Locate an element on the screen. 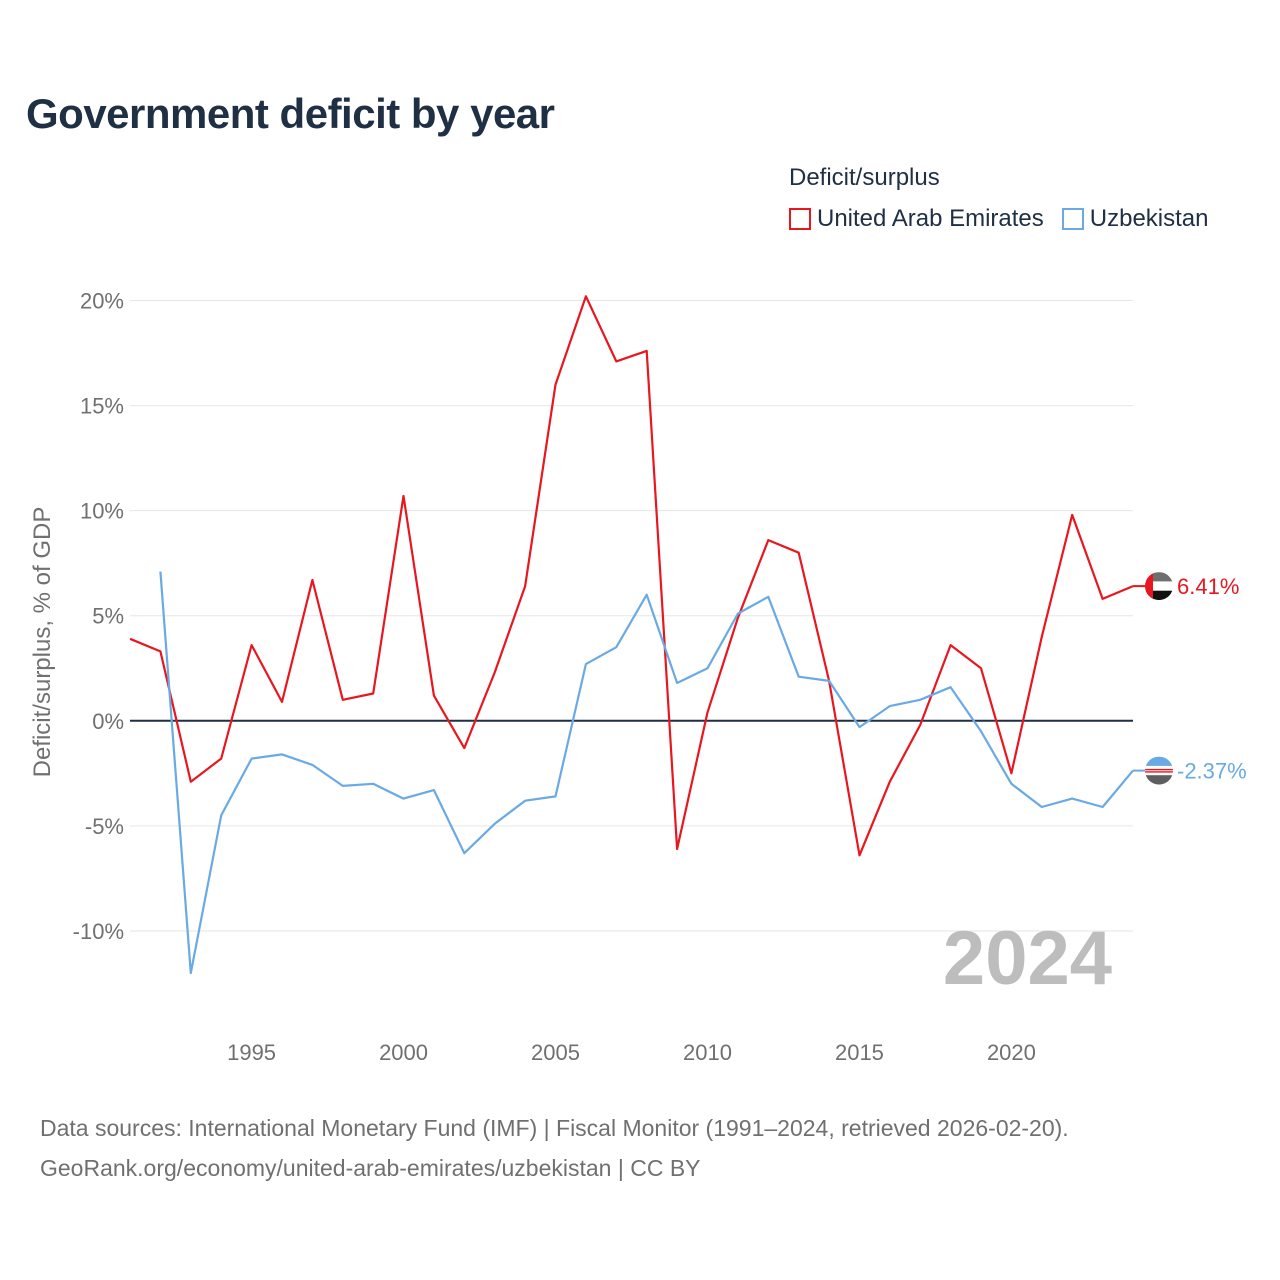 This screenshot has height=1280, width=1280. legend-item-uzbekistan: Uzbekistan is located at coordinates (1135, 219).